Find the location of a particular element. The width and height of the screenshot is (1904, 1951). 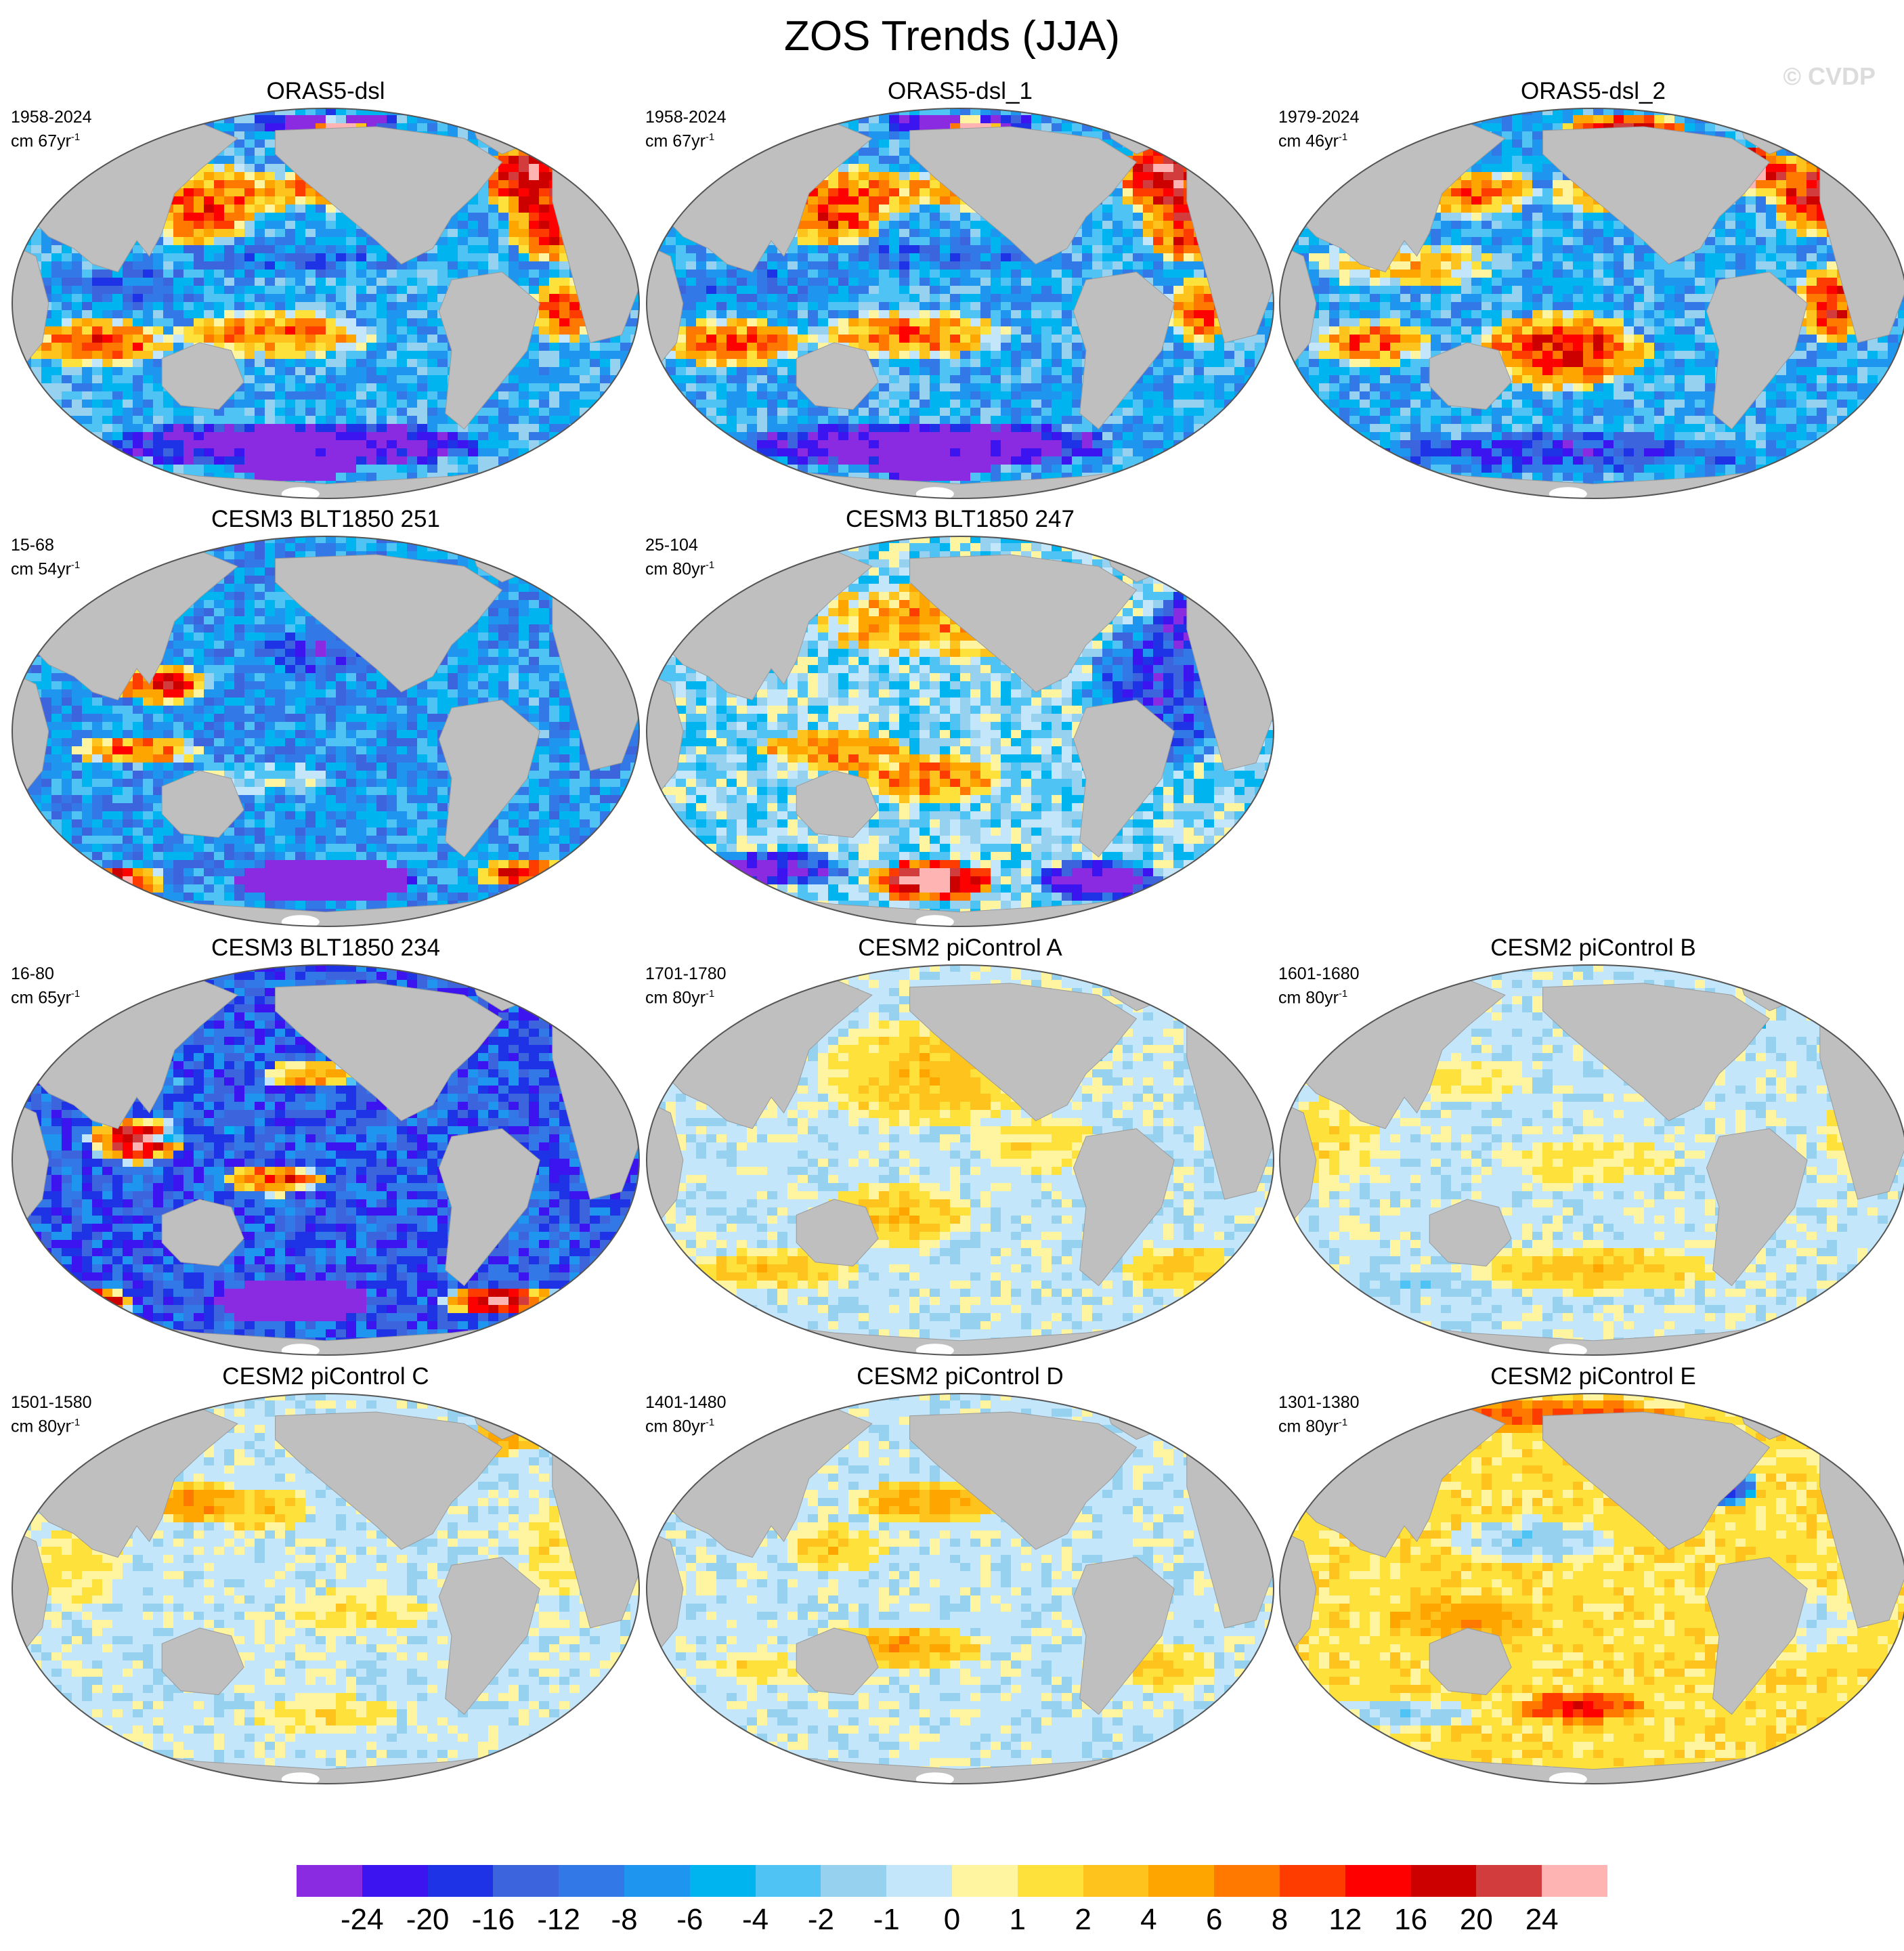

colorbar-tick-label: -24 is located at coordinates (362, 1920).